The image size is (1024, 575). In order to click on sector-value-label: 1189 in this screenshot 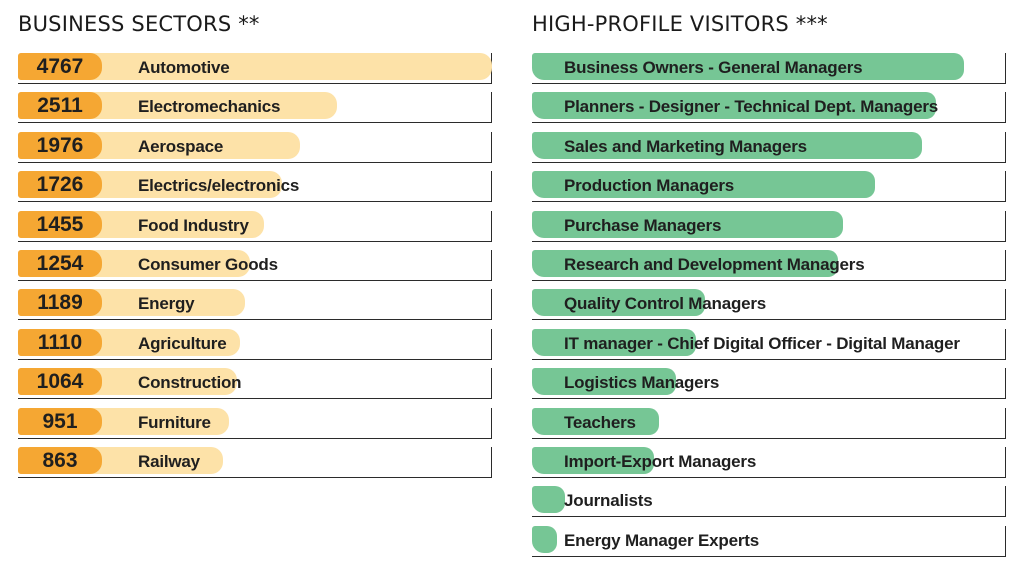, I will do `click(60, 303)`.